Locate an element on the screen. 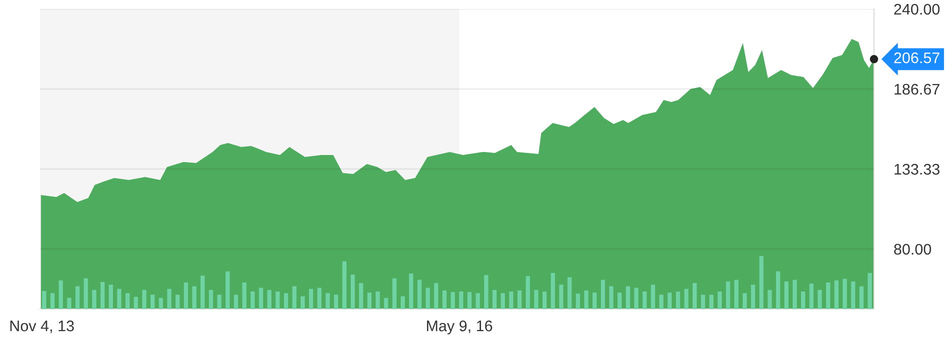 The height and width of the screenshot is (337, 952). y-tick-label: 186.67 is located at coordinates (917, 89).